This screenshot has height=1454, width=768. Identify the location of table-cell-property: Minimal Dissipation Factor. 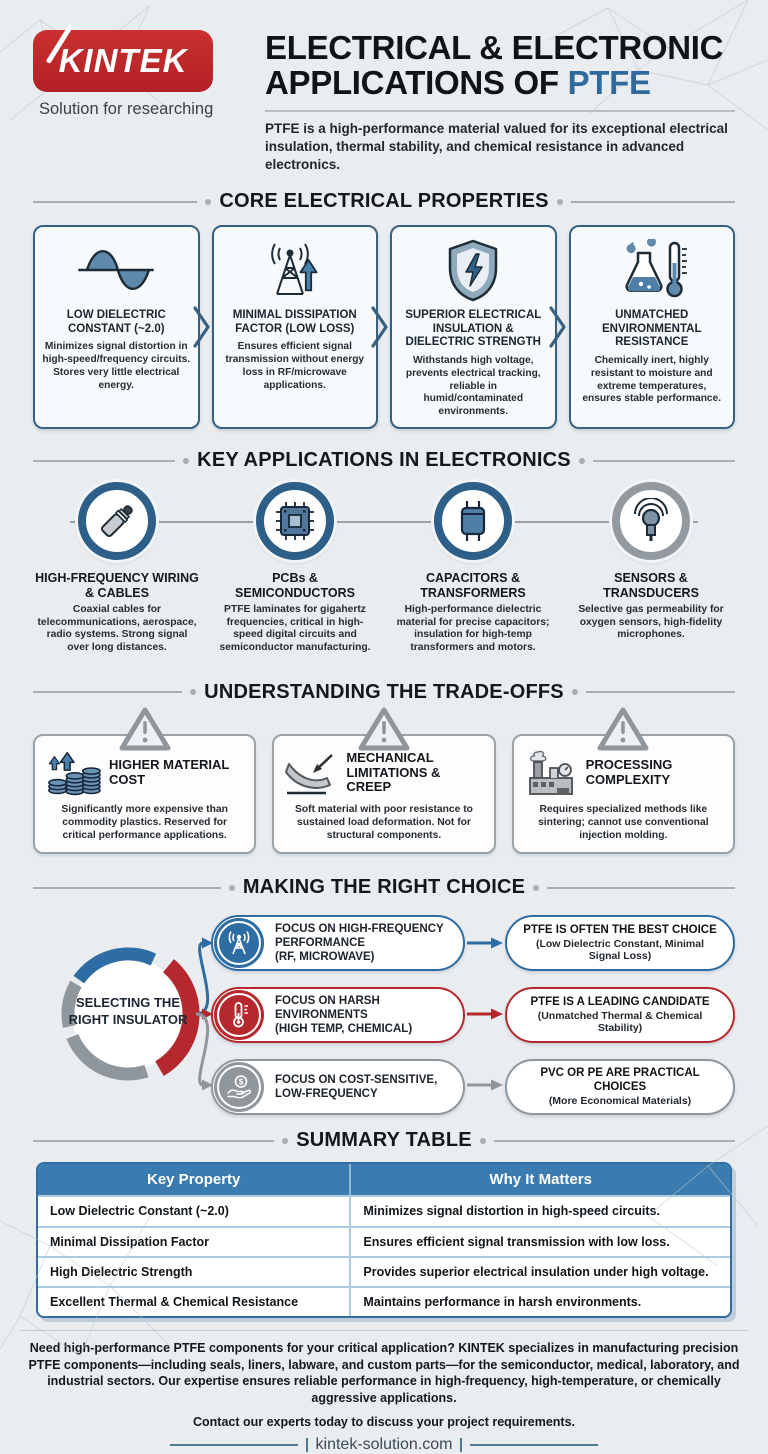
(130, 1241).